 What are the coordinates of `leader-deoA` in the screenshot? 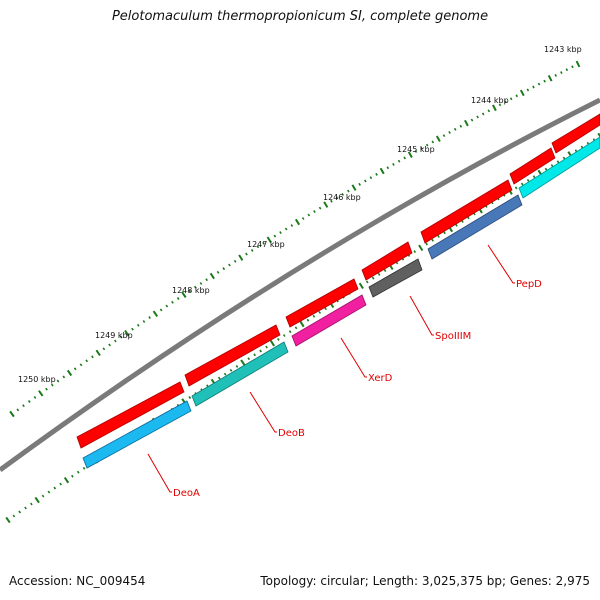 It's located at (159, 473).